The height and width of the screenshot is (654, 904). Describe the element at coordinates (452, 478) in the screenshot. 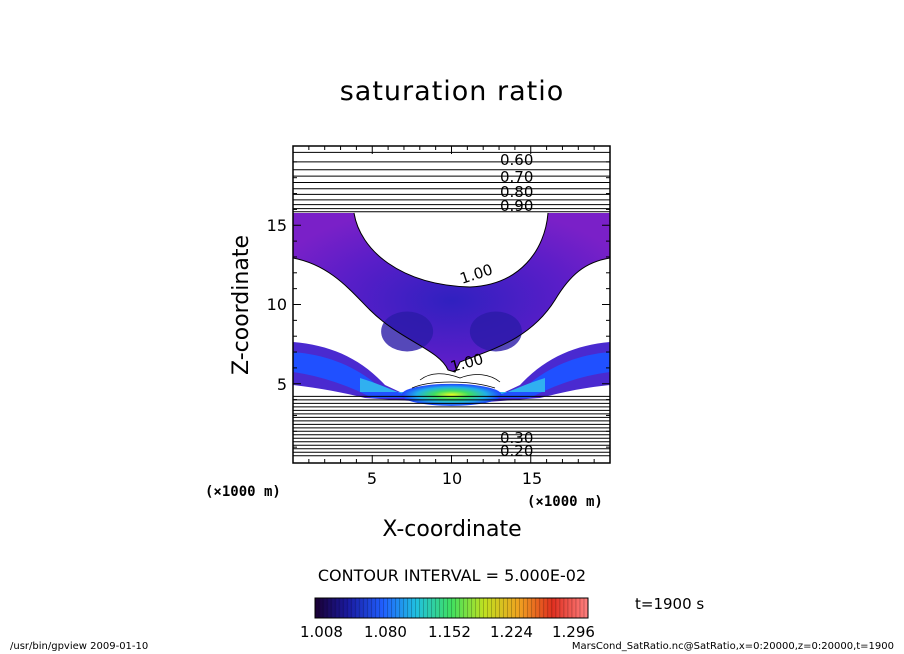

I see `x-tick-label: 10` at that location.